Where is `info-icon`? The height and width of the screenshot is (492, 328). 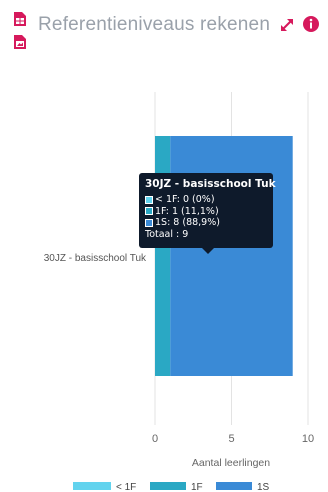 info-icon is located at coordinates (311, 24).